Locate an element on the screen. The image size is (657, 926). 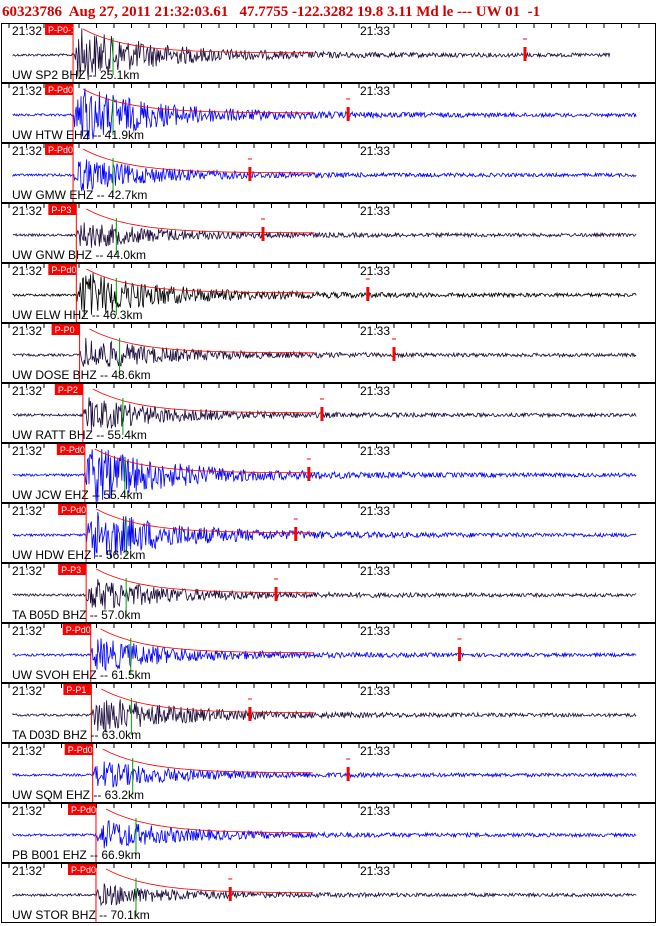
station-label: UW SQM EHZ -- 63.2km is located at coordinates (78, 795).